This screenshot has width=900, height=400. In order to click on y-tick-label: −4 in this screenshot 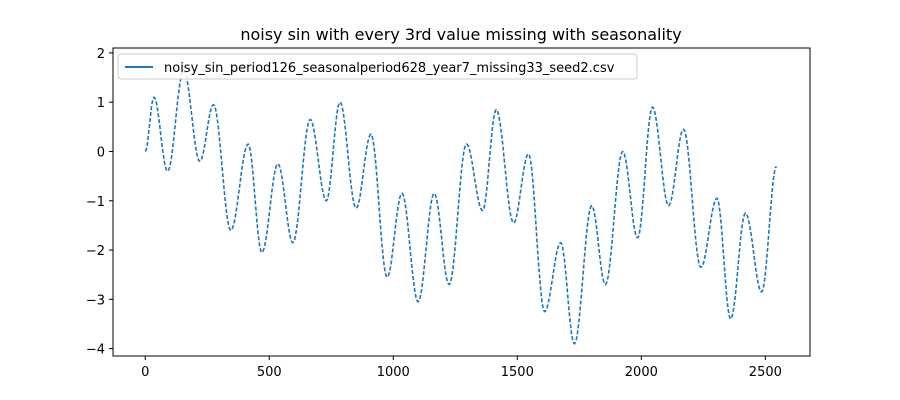, I will do `click(95, 350)`.